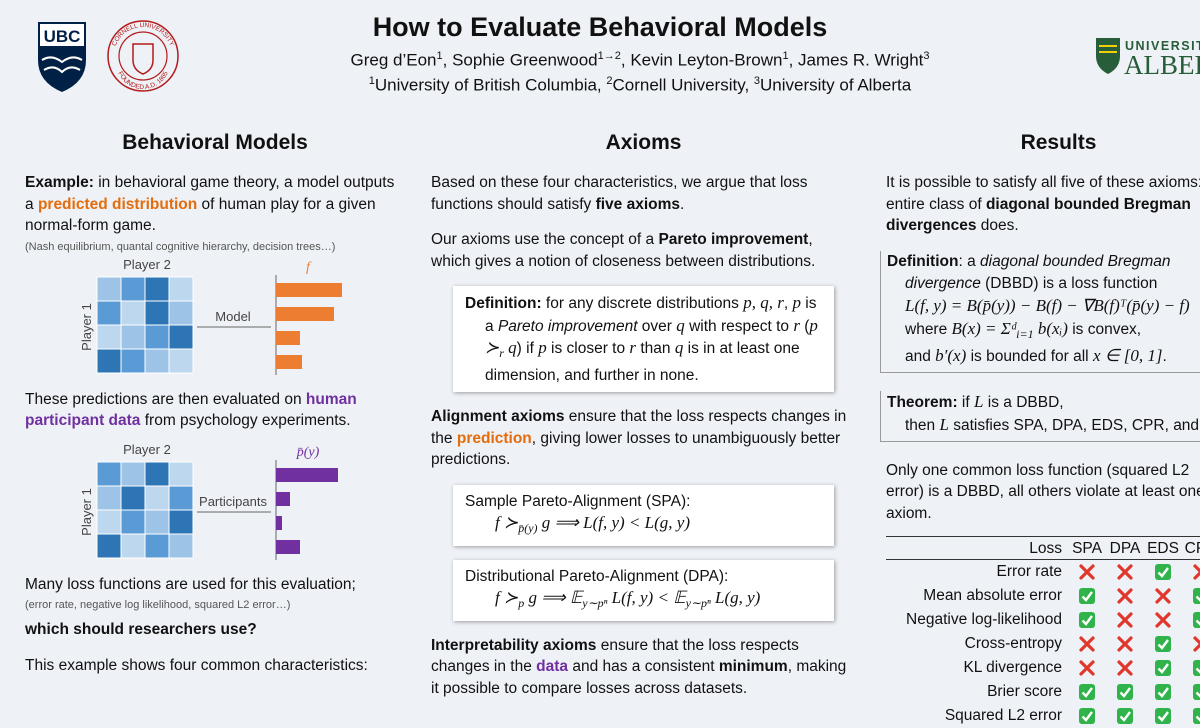  Describe the element at coordinates (638, 204) in the screenshot. I see `text-run: five axioms` at that location.